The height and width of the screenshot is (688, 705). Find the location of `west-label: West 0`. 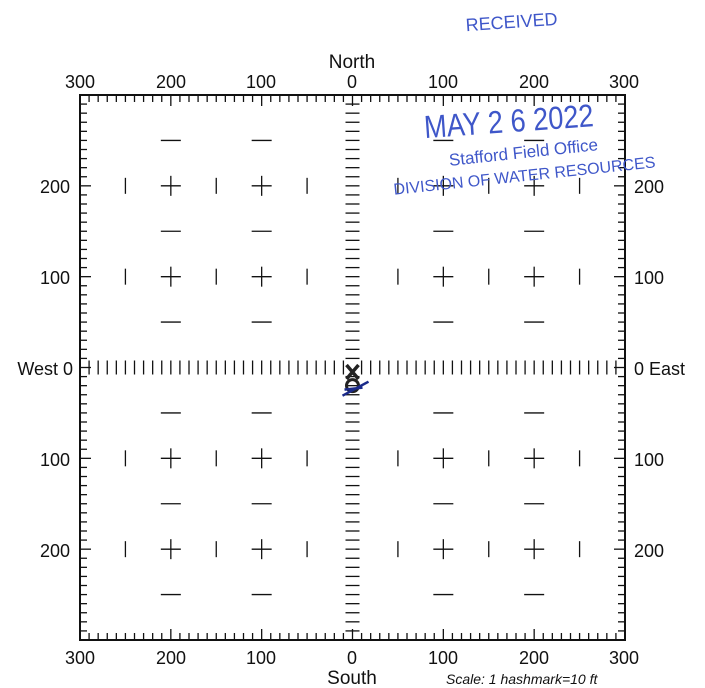

west-label: West 0 is located at coordinates (45, 369).